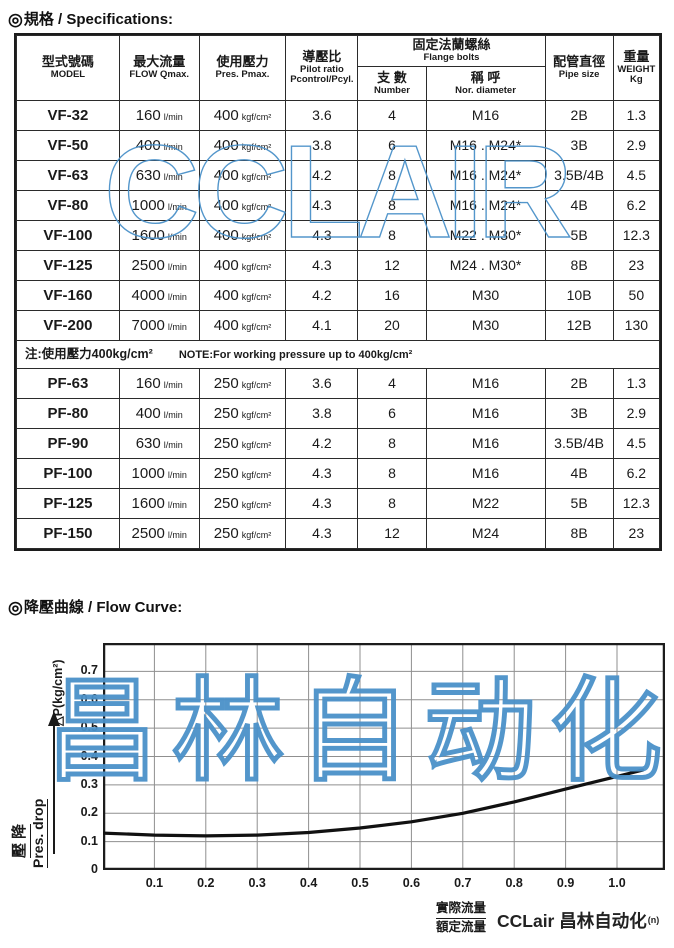 This screenshot has height=948, width=674. What do you see at coordinates (485, 83) in the screenshot?
I see `col-header-bolt-diameter: 稱 呼 Nor. diameter` at bounding box center [485, 83].